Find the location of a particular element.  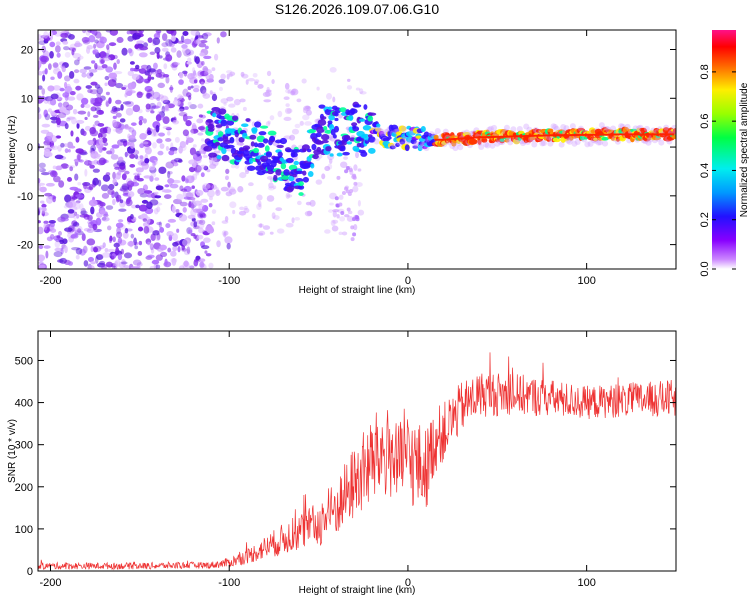

colorbar-label: Normalized spectral amplitude is located at coordinates (744, 149).